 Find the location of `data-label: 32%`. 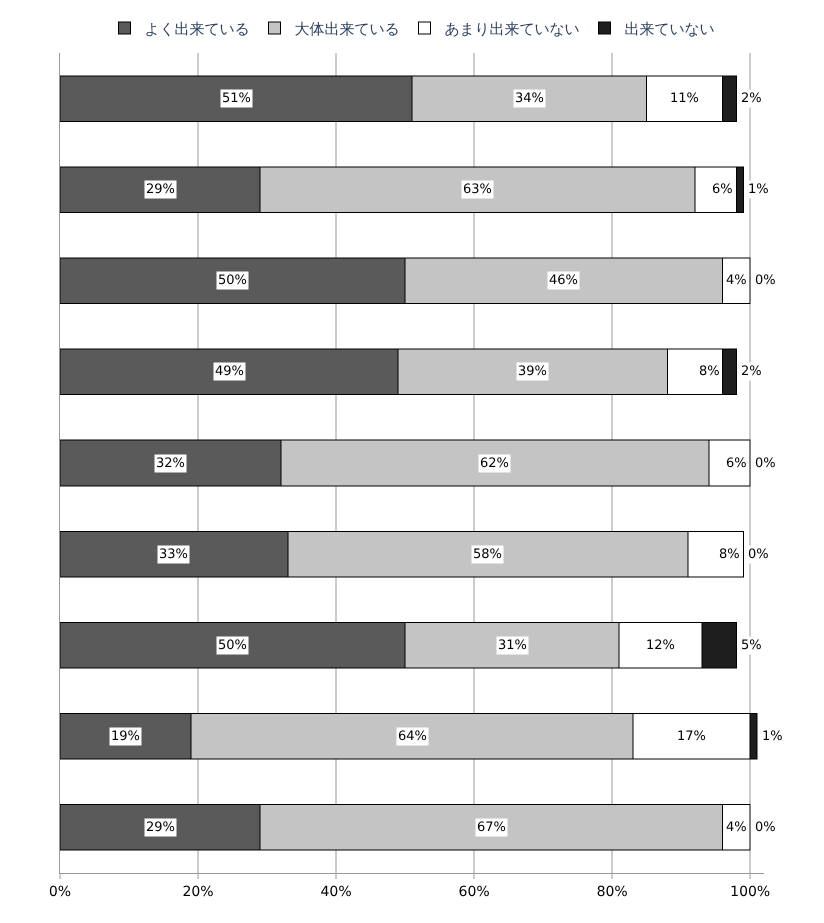

data-label: 32% is located at coordinates (170, 463).